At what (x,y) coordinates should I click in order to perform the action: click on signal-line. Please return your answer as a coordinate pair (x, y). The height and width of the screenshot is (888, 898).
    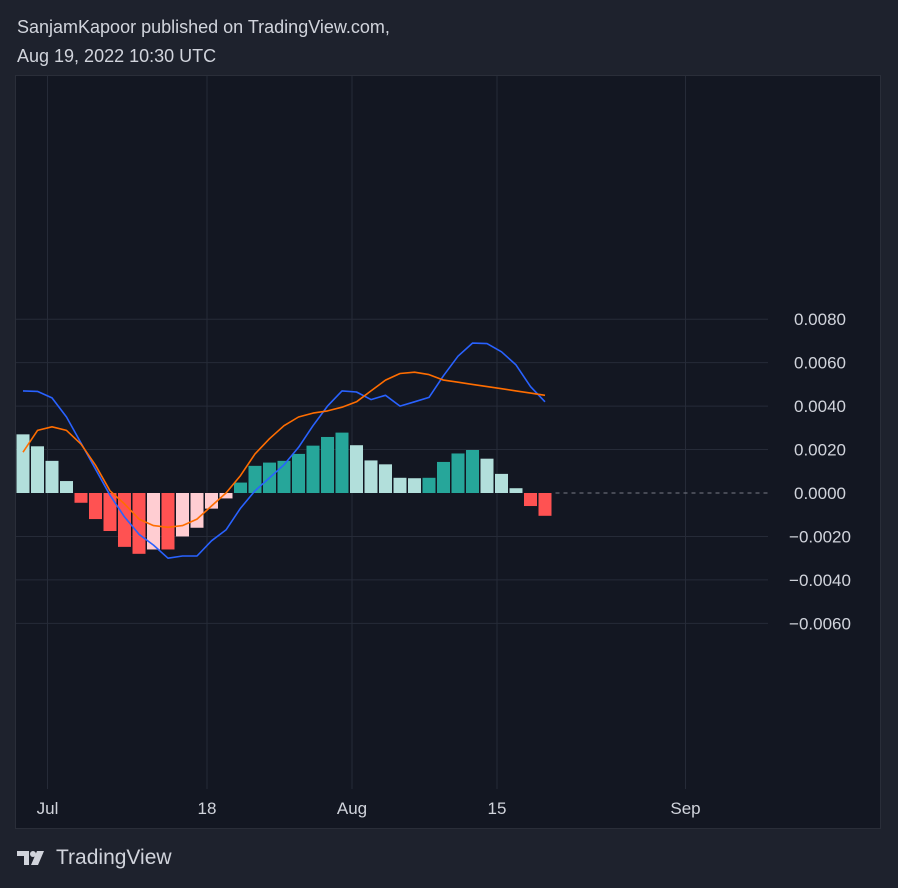
    Looking at the image, I should click on (284, 450).